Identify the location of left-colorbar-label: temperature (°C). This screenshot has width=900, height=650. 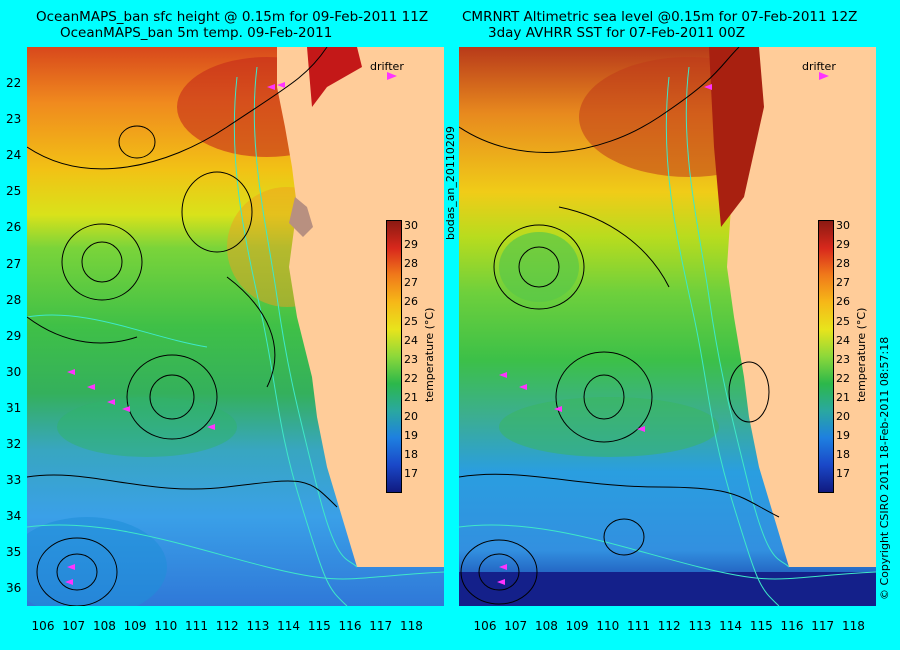
(429, 354).